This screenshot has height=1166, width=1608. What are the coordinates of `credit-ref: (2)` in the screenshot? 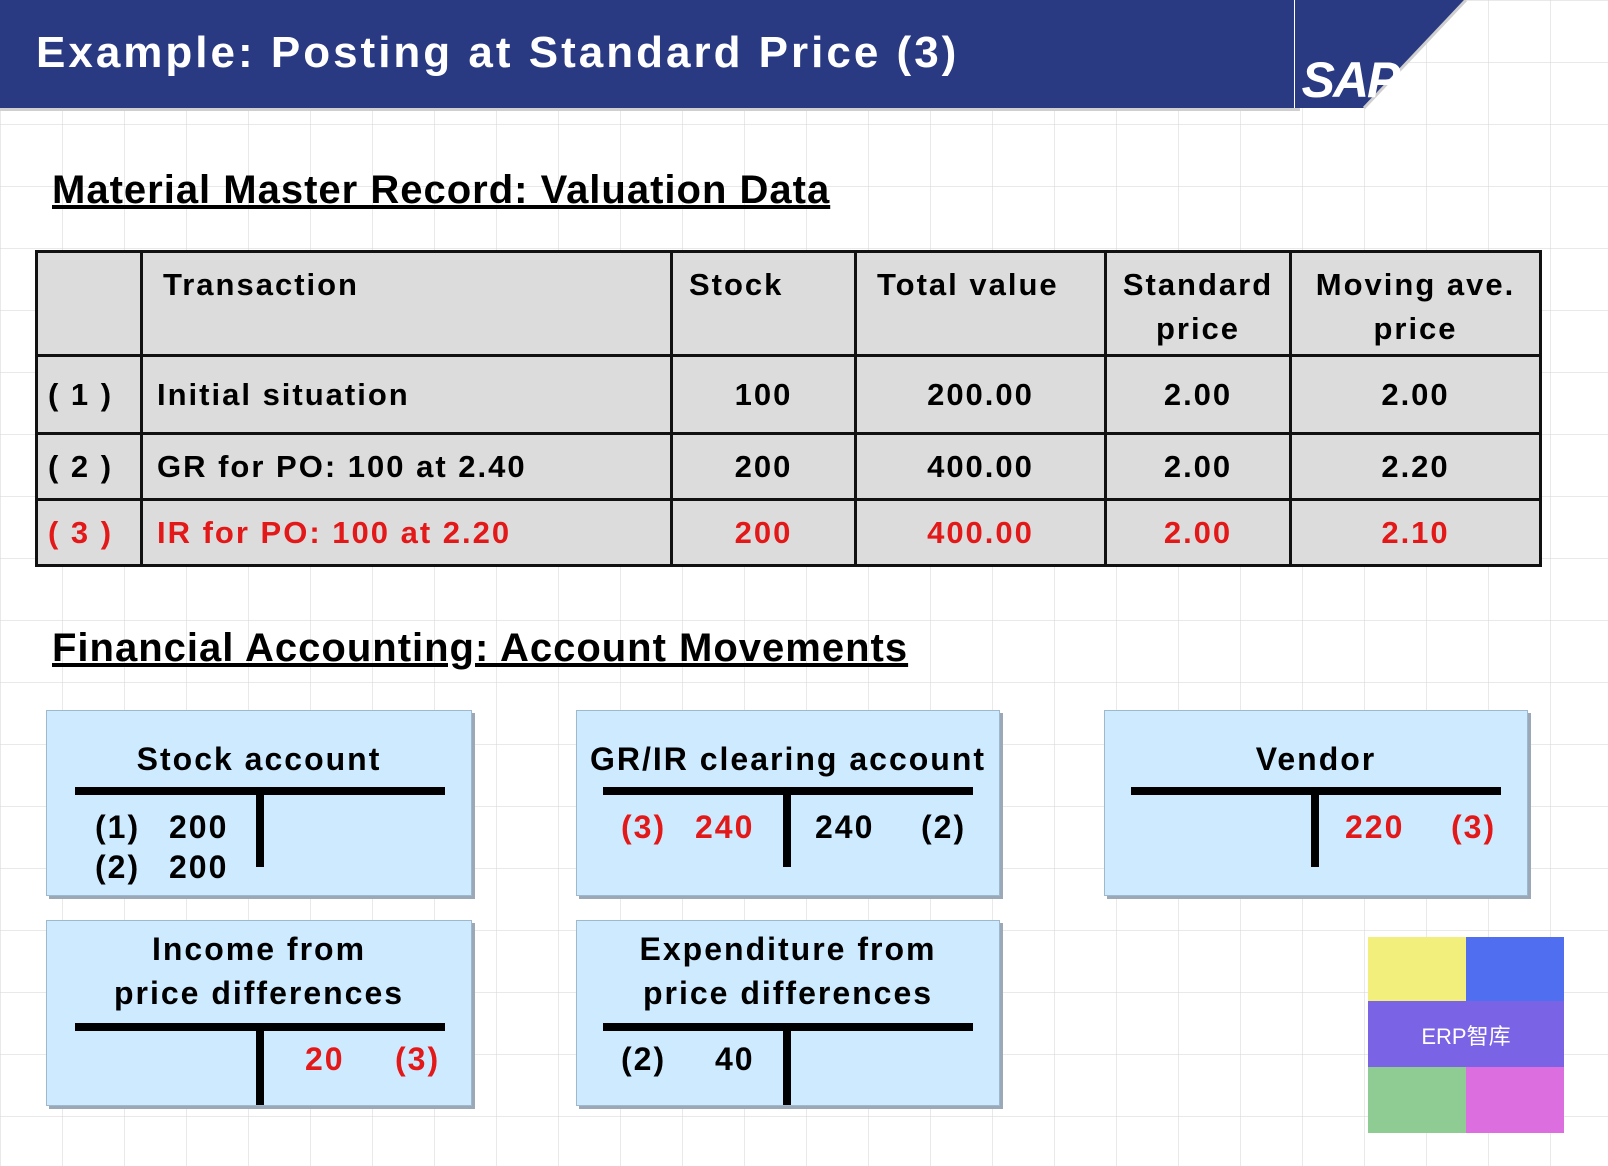 It's located at (944, 827).